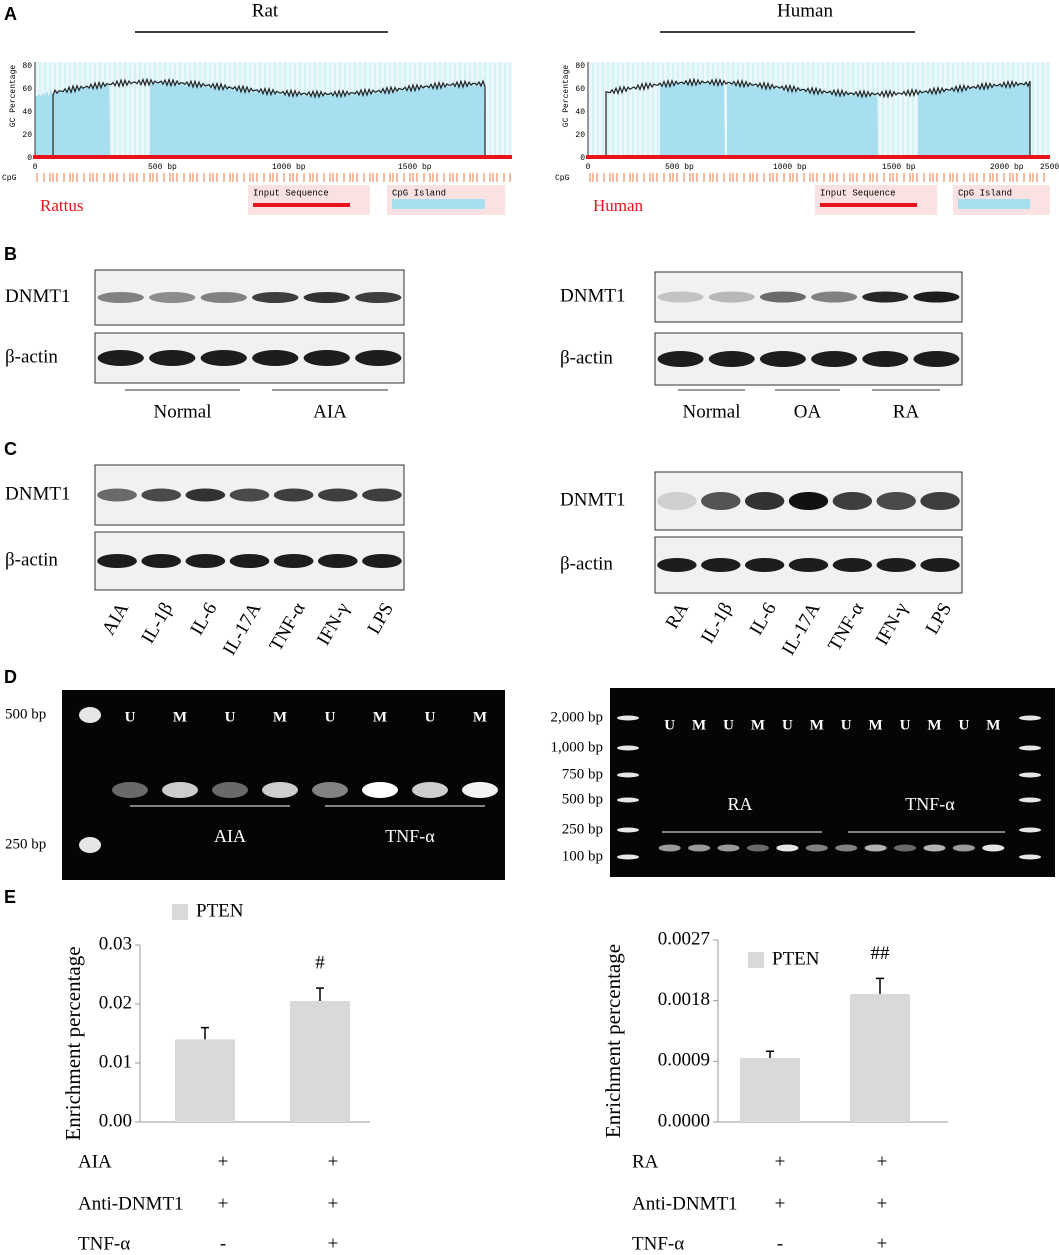  What do you see at coordinates (790, 167) in the screenshot?
I see `x-tick-label: 1000 bp` at bounding box center [790, 167].